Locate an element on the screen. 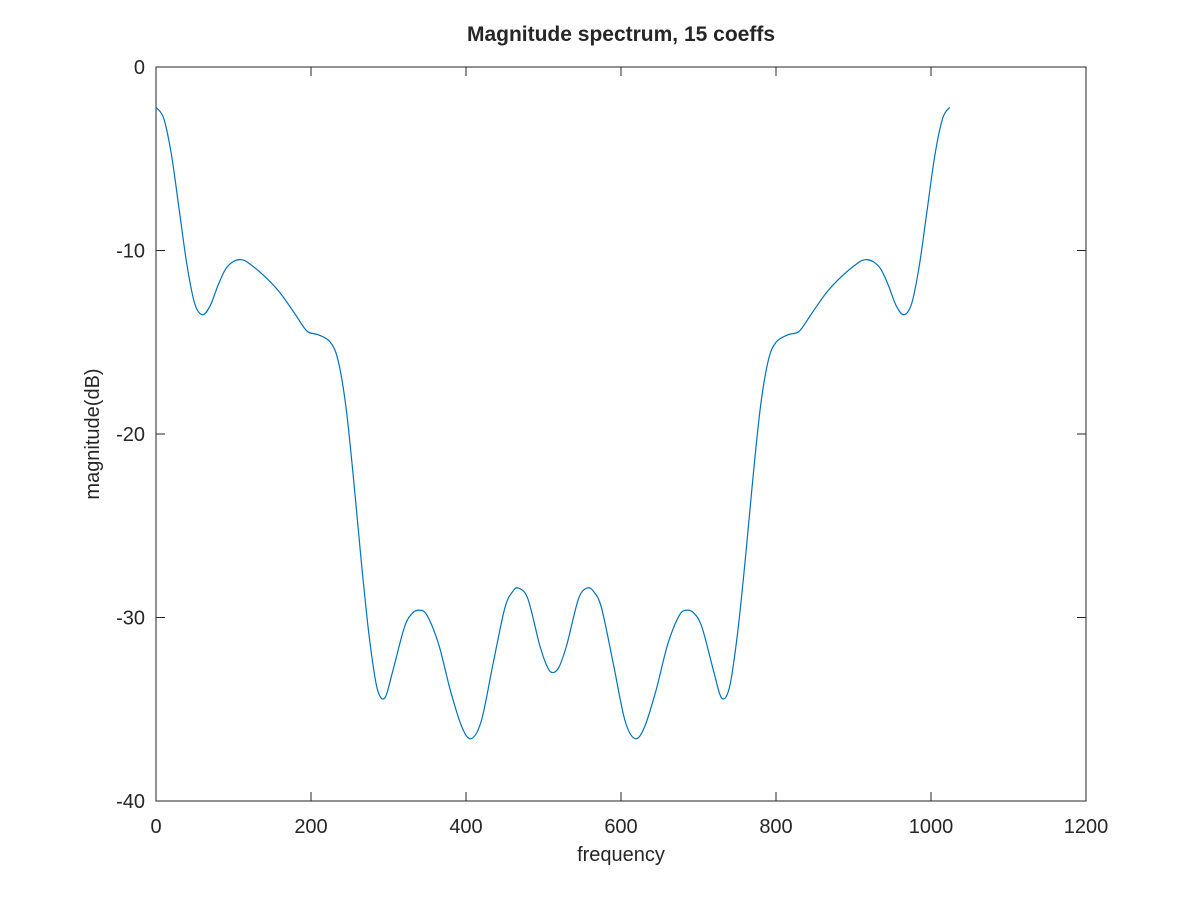  chart-title: Magnitude spectrum, 15 coeffs is located at coordinates (621, 34).